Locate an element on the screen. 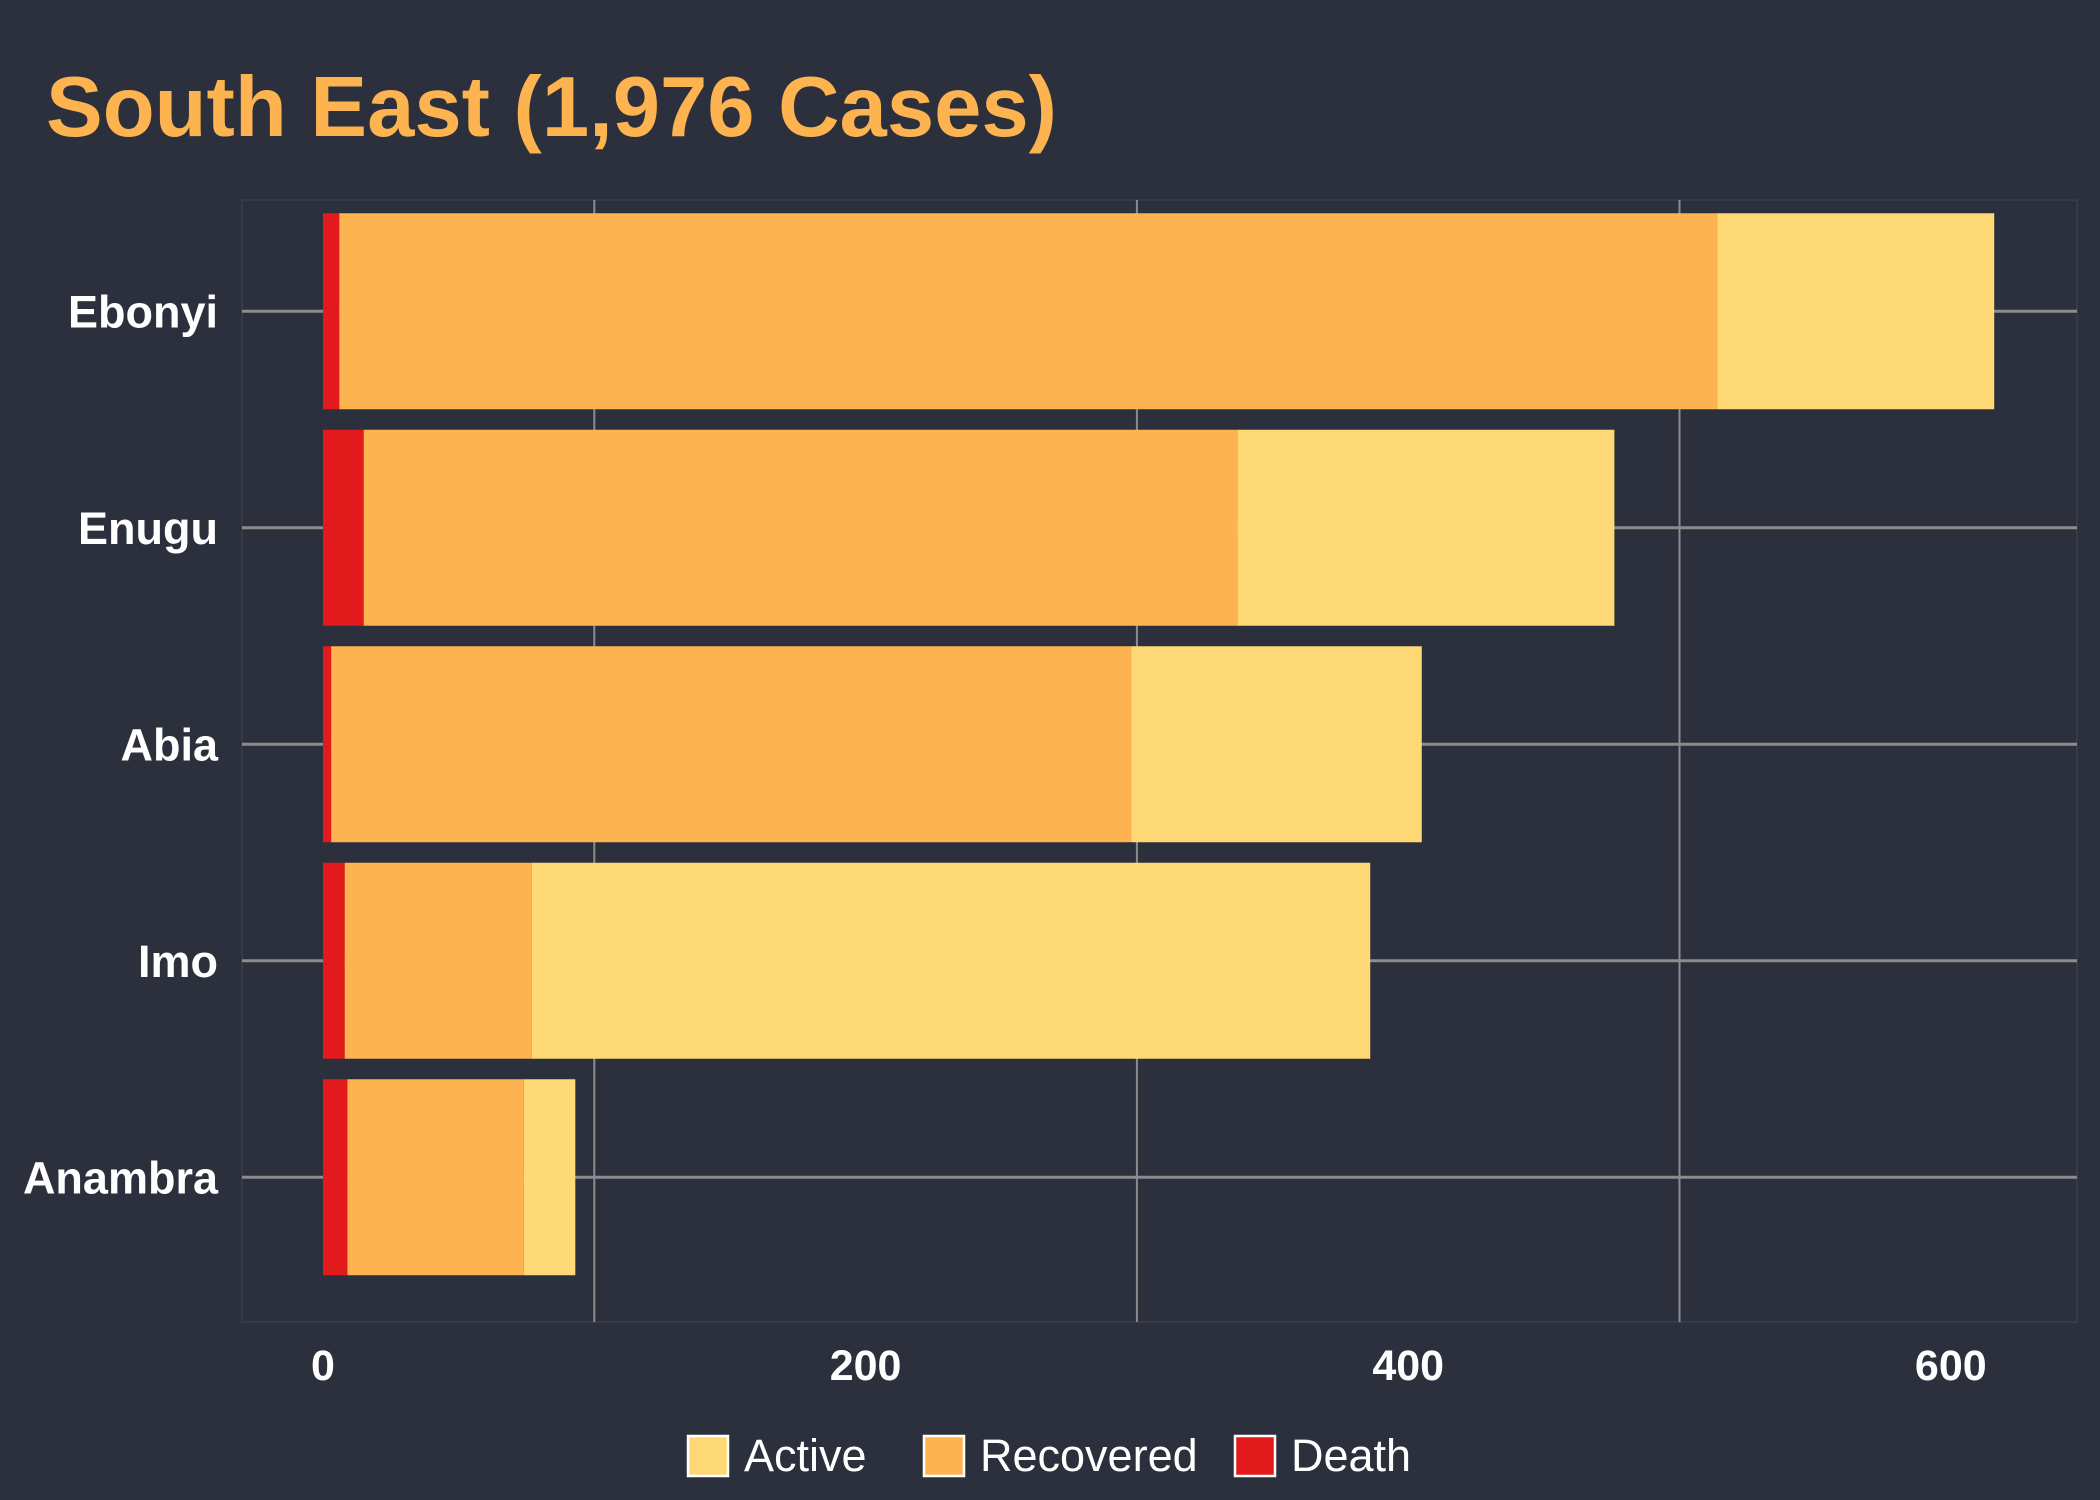 This screenshot has height=1500, width=2100. legend-key-death is located at coordinates (1255, 1456).